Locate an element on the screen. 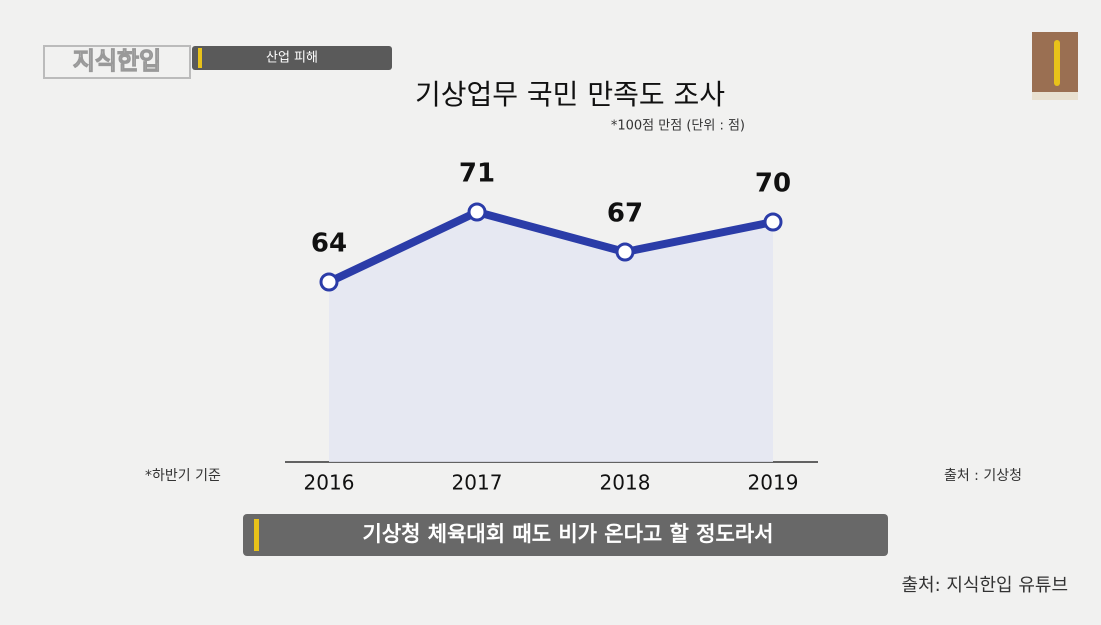 The width and height of the screenshot is (1101, 625). logo-box is located at coordinates (117, 62).